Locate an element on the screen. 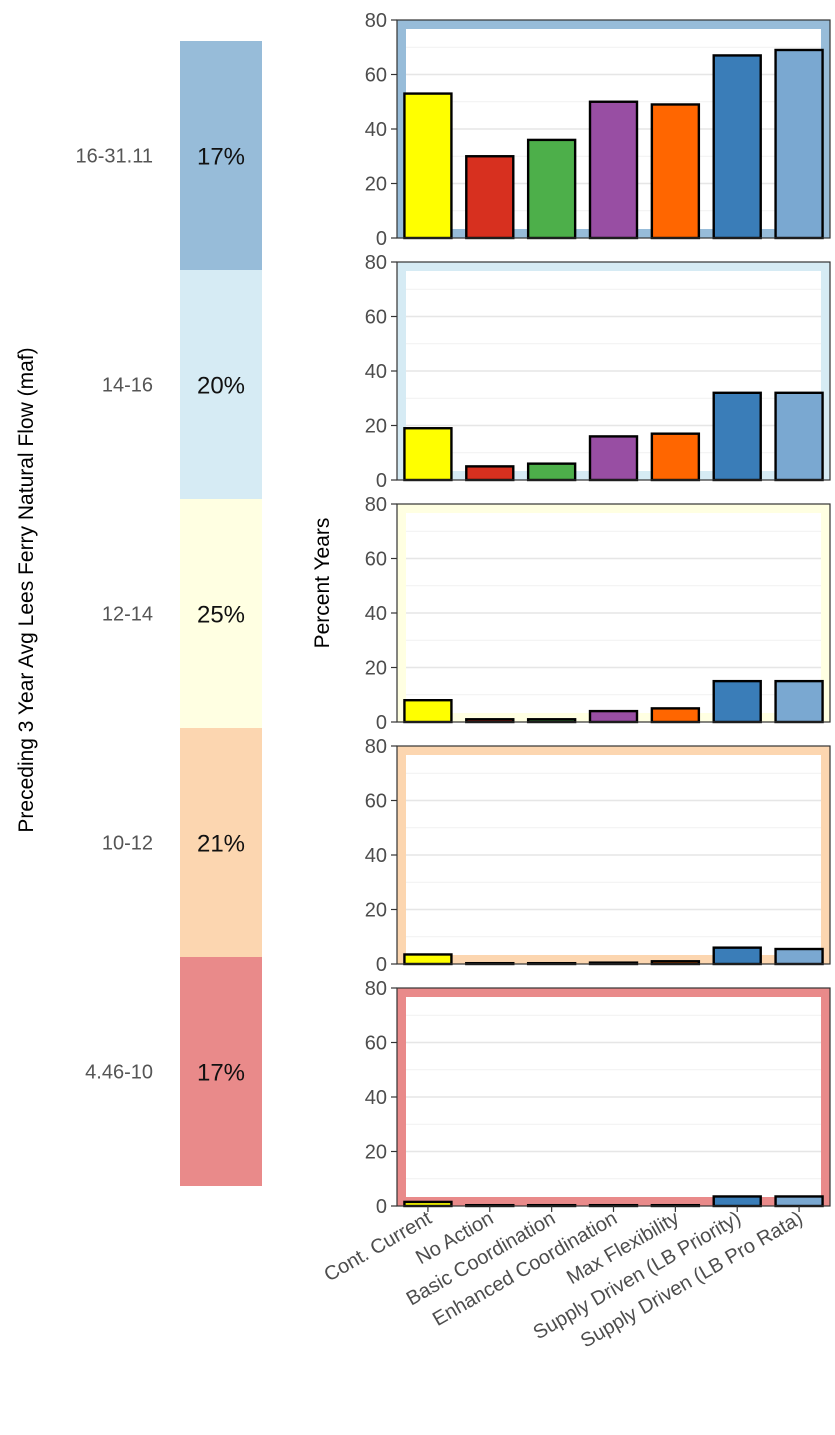  strip-share-label: 20% is located at coordinates (221, 386).